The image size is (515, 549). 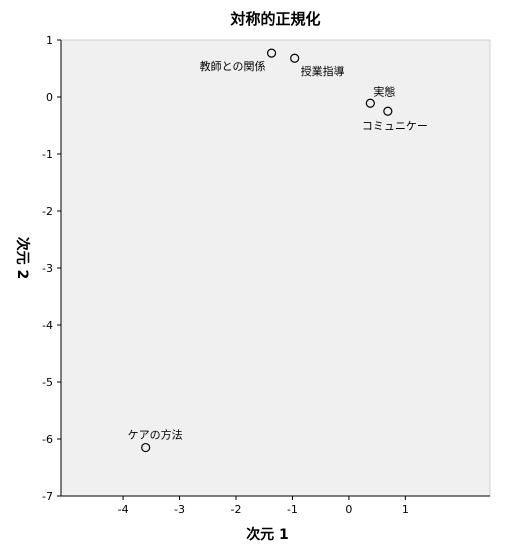 What do you see at coordinates (405, 509) in the screenshot?
I see `x-tick-label: 1` at bounding box center [405, 509].